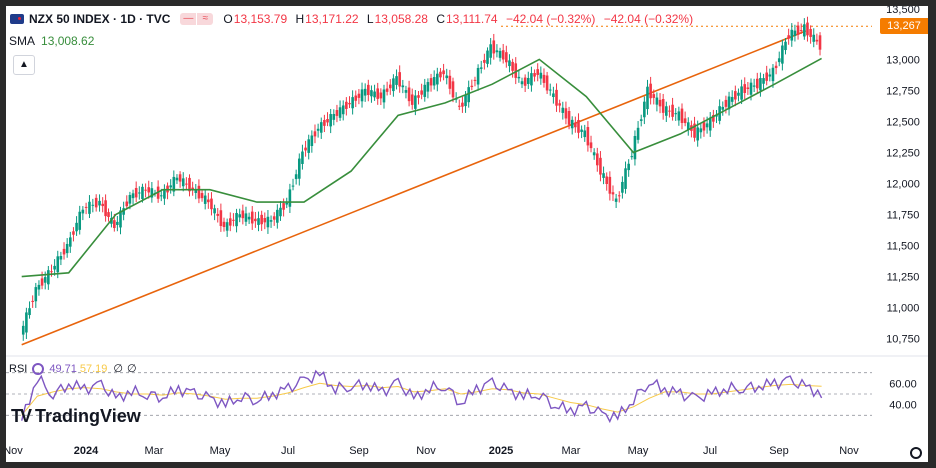 This screenshot has width=936, height=468. Describe the element at coordinates (88, 416) in the screenshot. I see `brand-name: TradingView` at that location.